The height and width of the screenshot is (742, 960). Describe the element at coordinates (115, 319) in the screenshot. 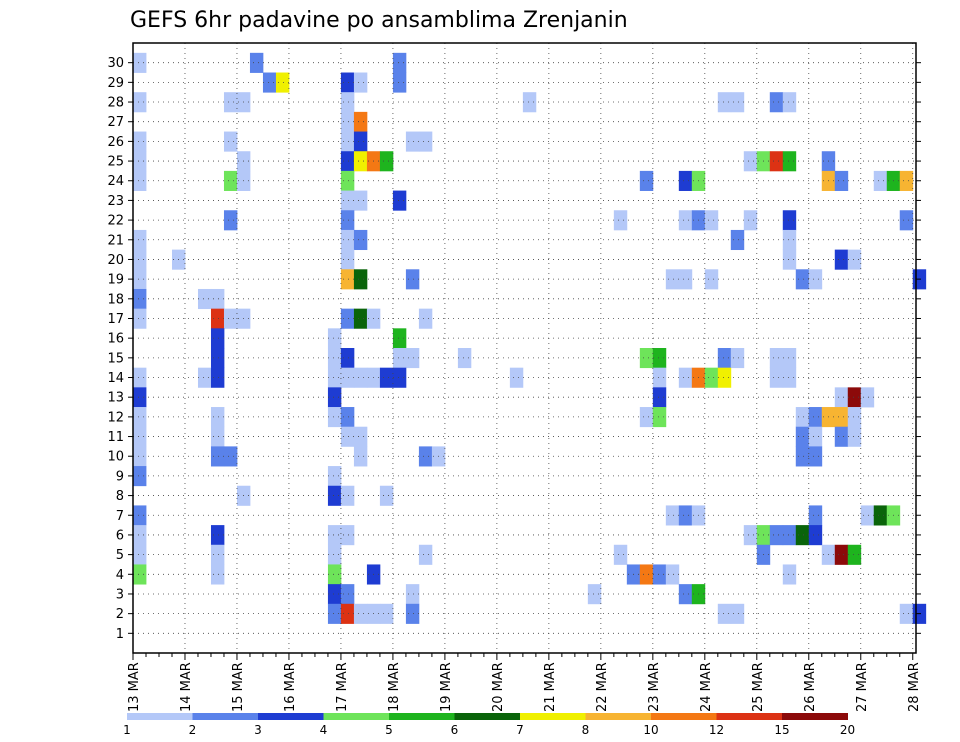

I see `y-tick-label: 17` at that location.